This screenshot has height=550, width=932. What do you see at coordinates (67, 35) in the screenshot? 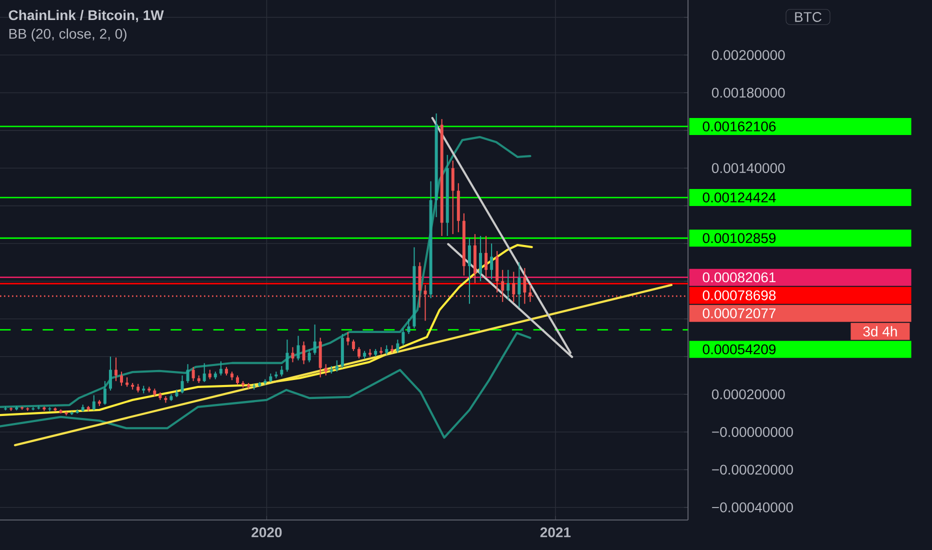
I see `text: BB (20, close, 2, 0)` at bounding box center [67, 35].